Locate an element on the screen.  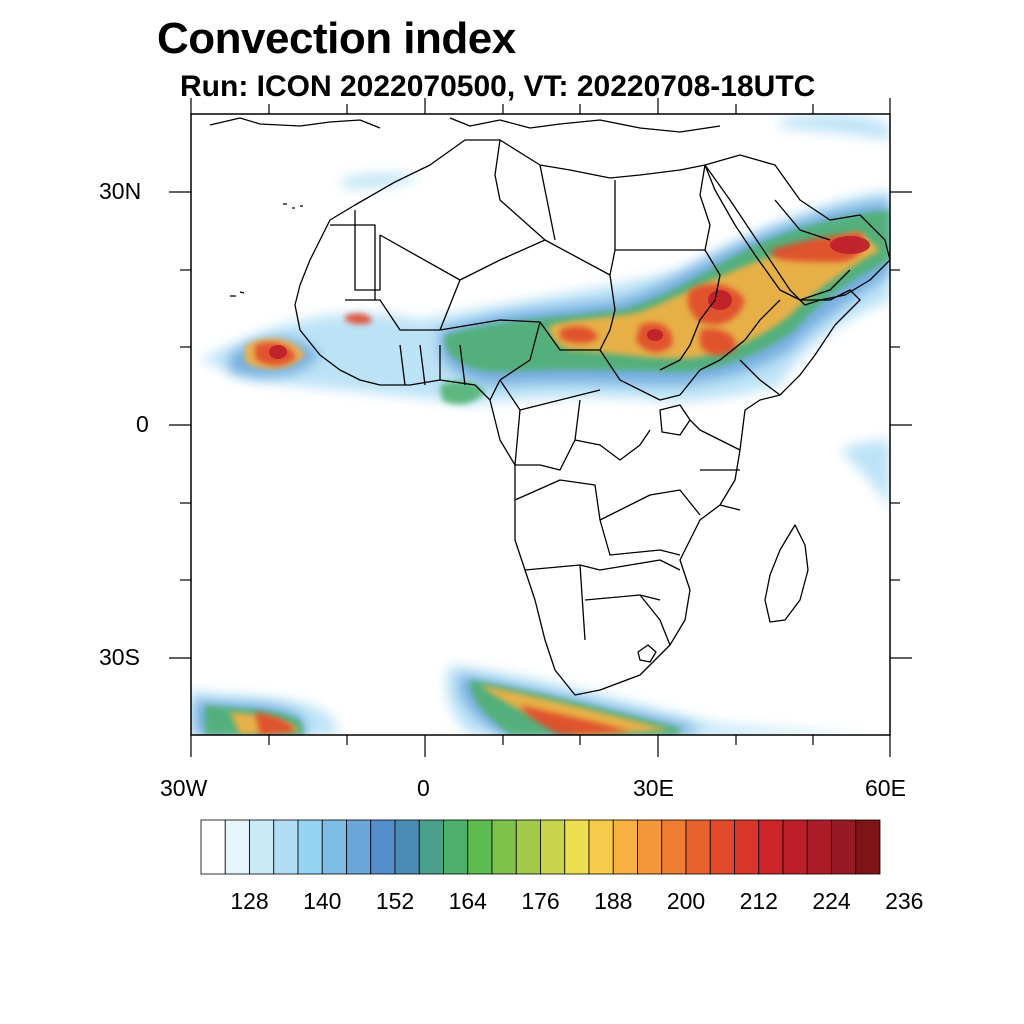
colorbar-label: 164 is located at coordinates (467, 901).